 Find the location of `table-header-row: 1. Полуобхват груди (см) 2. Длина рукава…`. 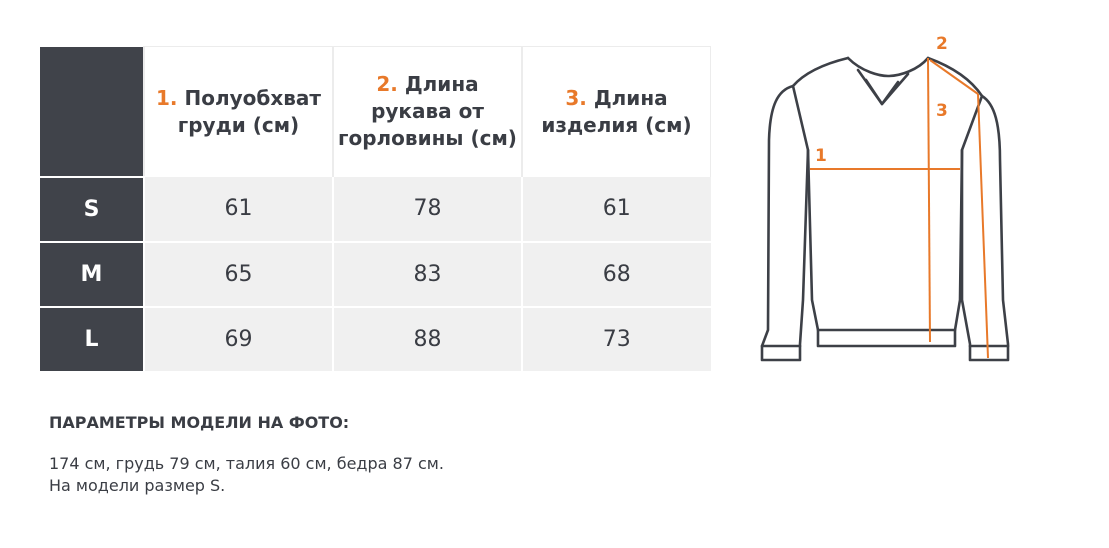

table-header-row: 1. Полуобхват груди (см) 2. Длина рукава… is located at coordinates (375, 112).